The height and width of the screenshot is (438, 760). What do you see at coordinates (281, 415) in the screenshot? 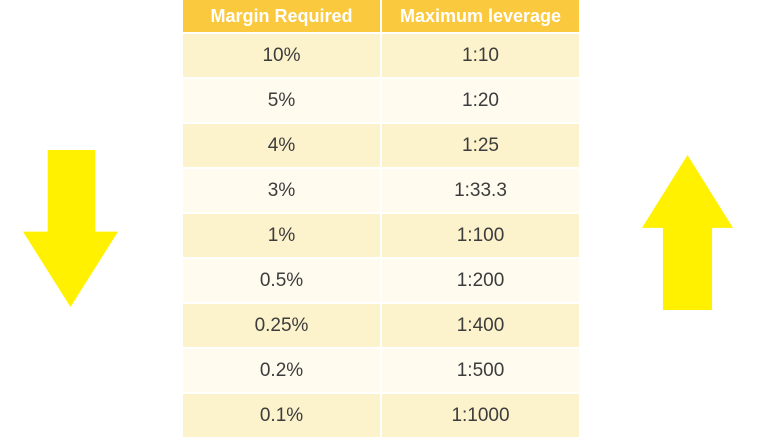
I see `table-cell-margin: 0.1%` at bounding box center [281, 415].